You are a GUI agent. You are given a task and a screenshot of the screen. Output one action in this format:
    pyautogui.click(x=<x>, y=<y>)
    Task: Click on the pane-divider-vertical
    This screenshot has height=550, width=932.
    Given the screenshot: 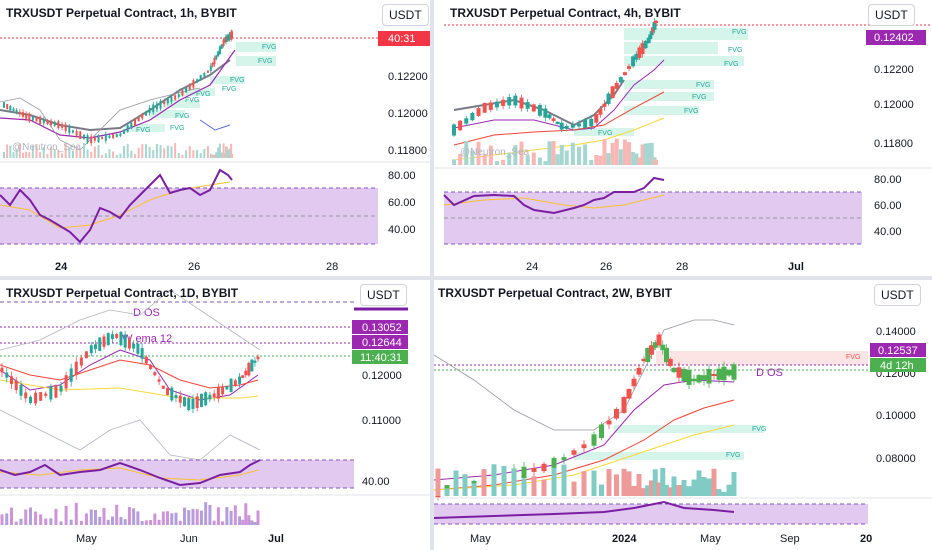 What is the action you would take?
    pyautogui.click(x=432, y=275)
    